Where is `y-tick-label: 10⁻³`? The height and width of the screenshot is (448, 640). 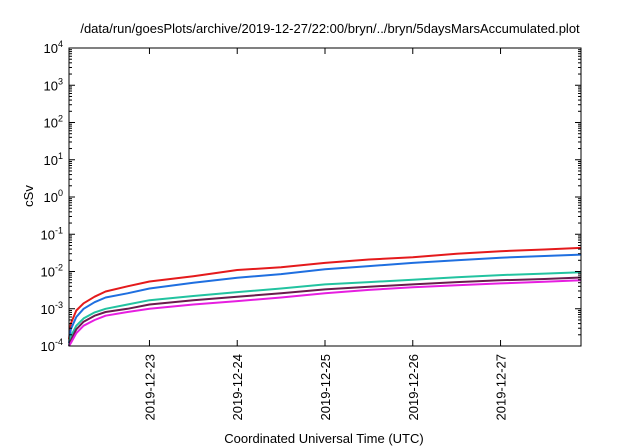 y-tick-label: 10⁻³ is located at coordinates (52, 308).